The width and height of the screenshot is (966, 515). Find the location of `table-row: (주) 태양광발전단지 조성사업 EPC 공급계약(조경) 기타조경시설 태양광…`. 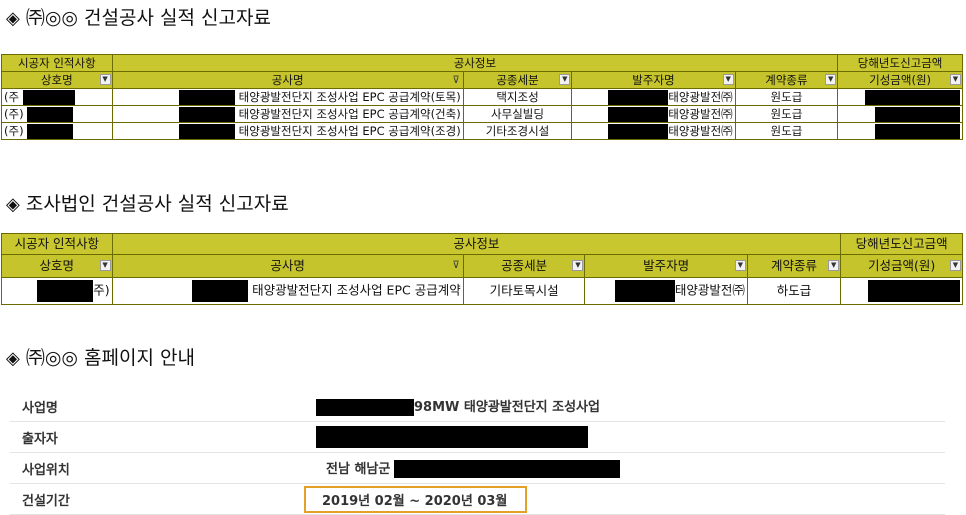

table-row: (주) 태양광발전단지 조성사업 EPC 공급계약(조경) 기타조경시설 태양광… is located at coordinates (482, 131).